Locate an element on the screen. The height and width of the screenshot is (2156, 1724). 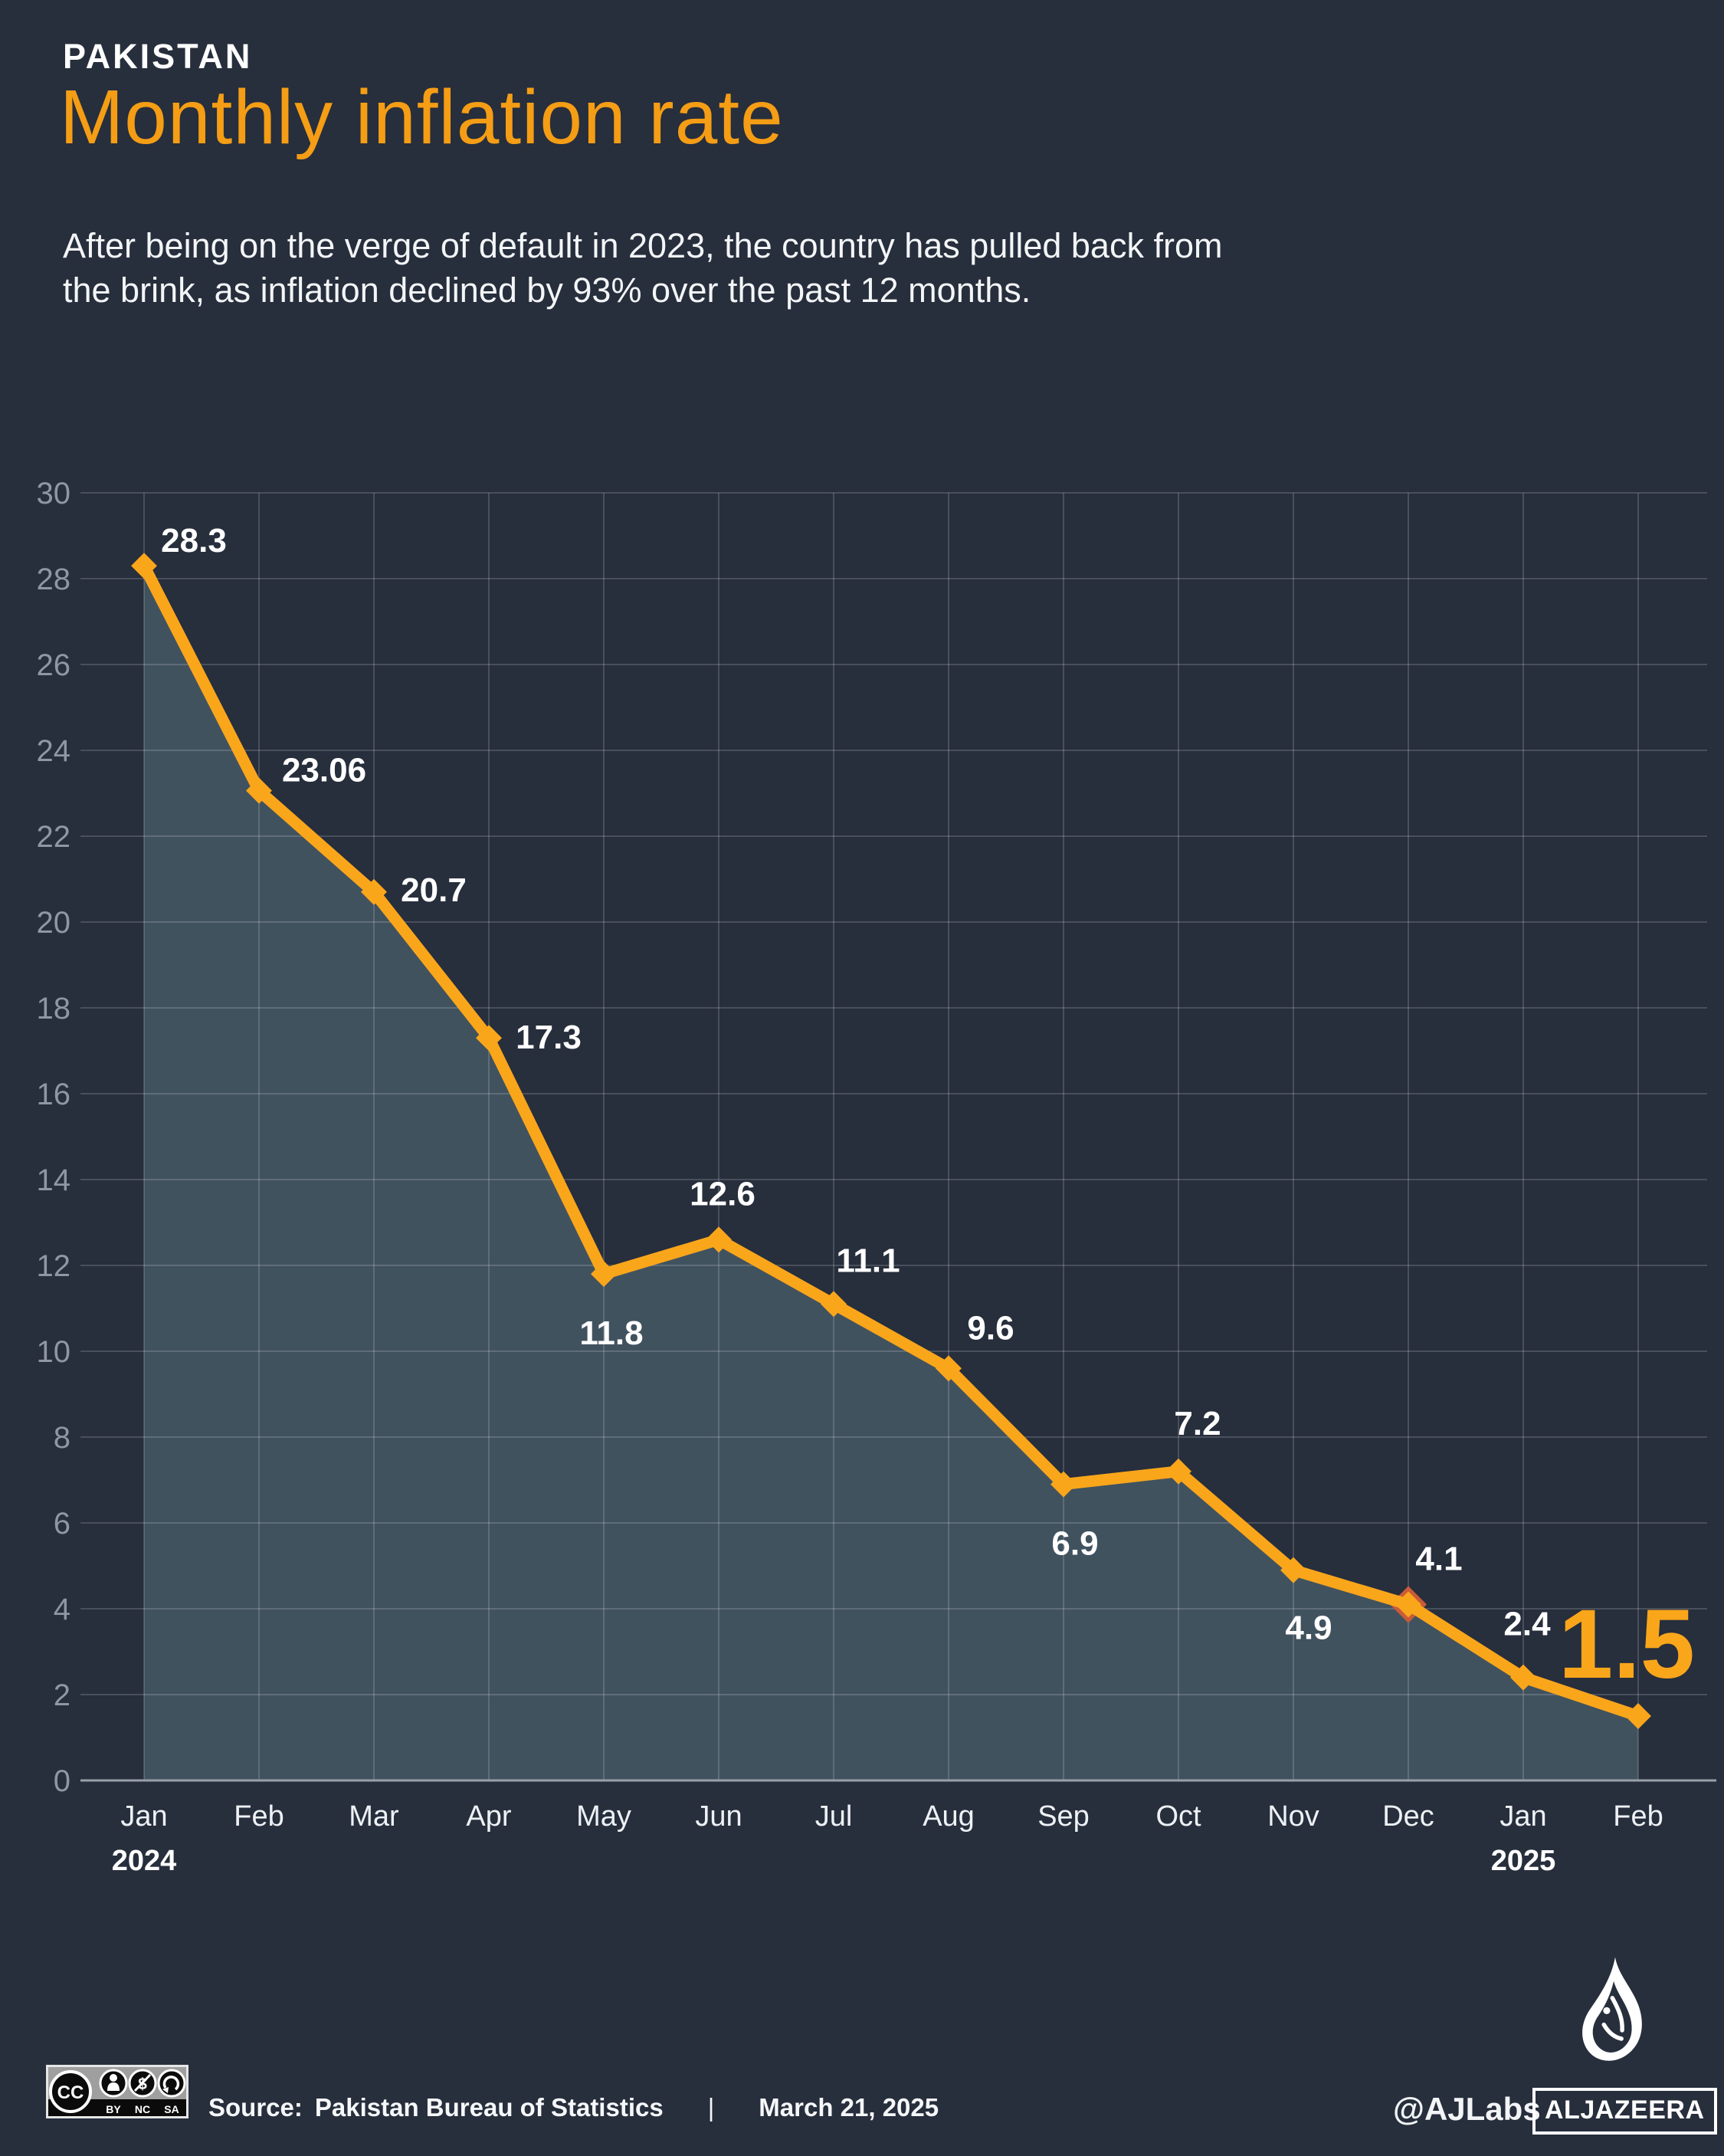
y-tick-label: 16 is located at coordinates (54, 1094).